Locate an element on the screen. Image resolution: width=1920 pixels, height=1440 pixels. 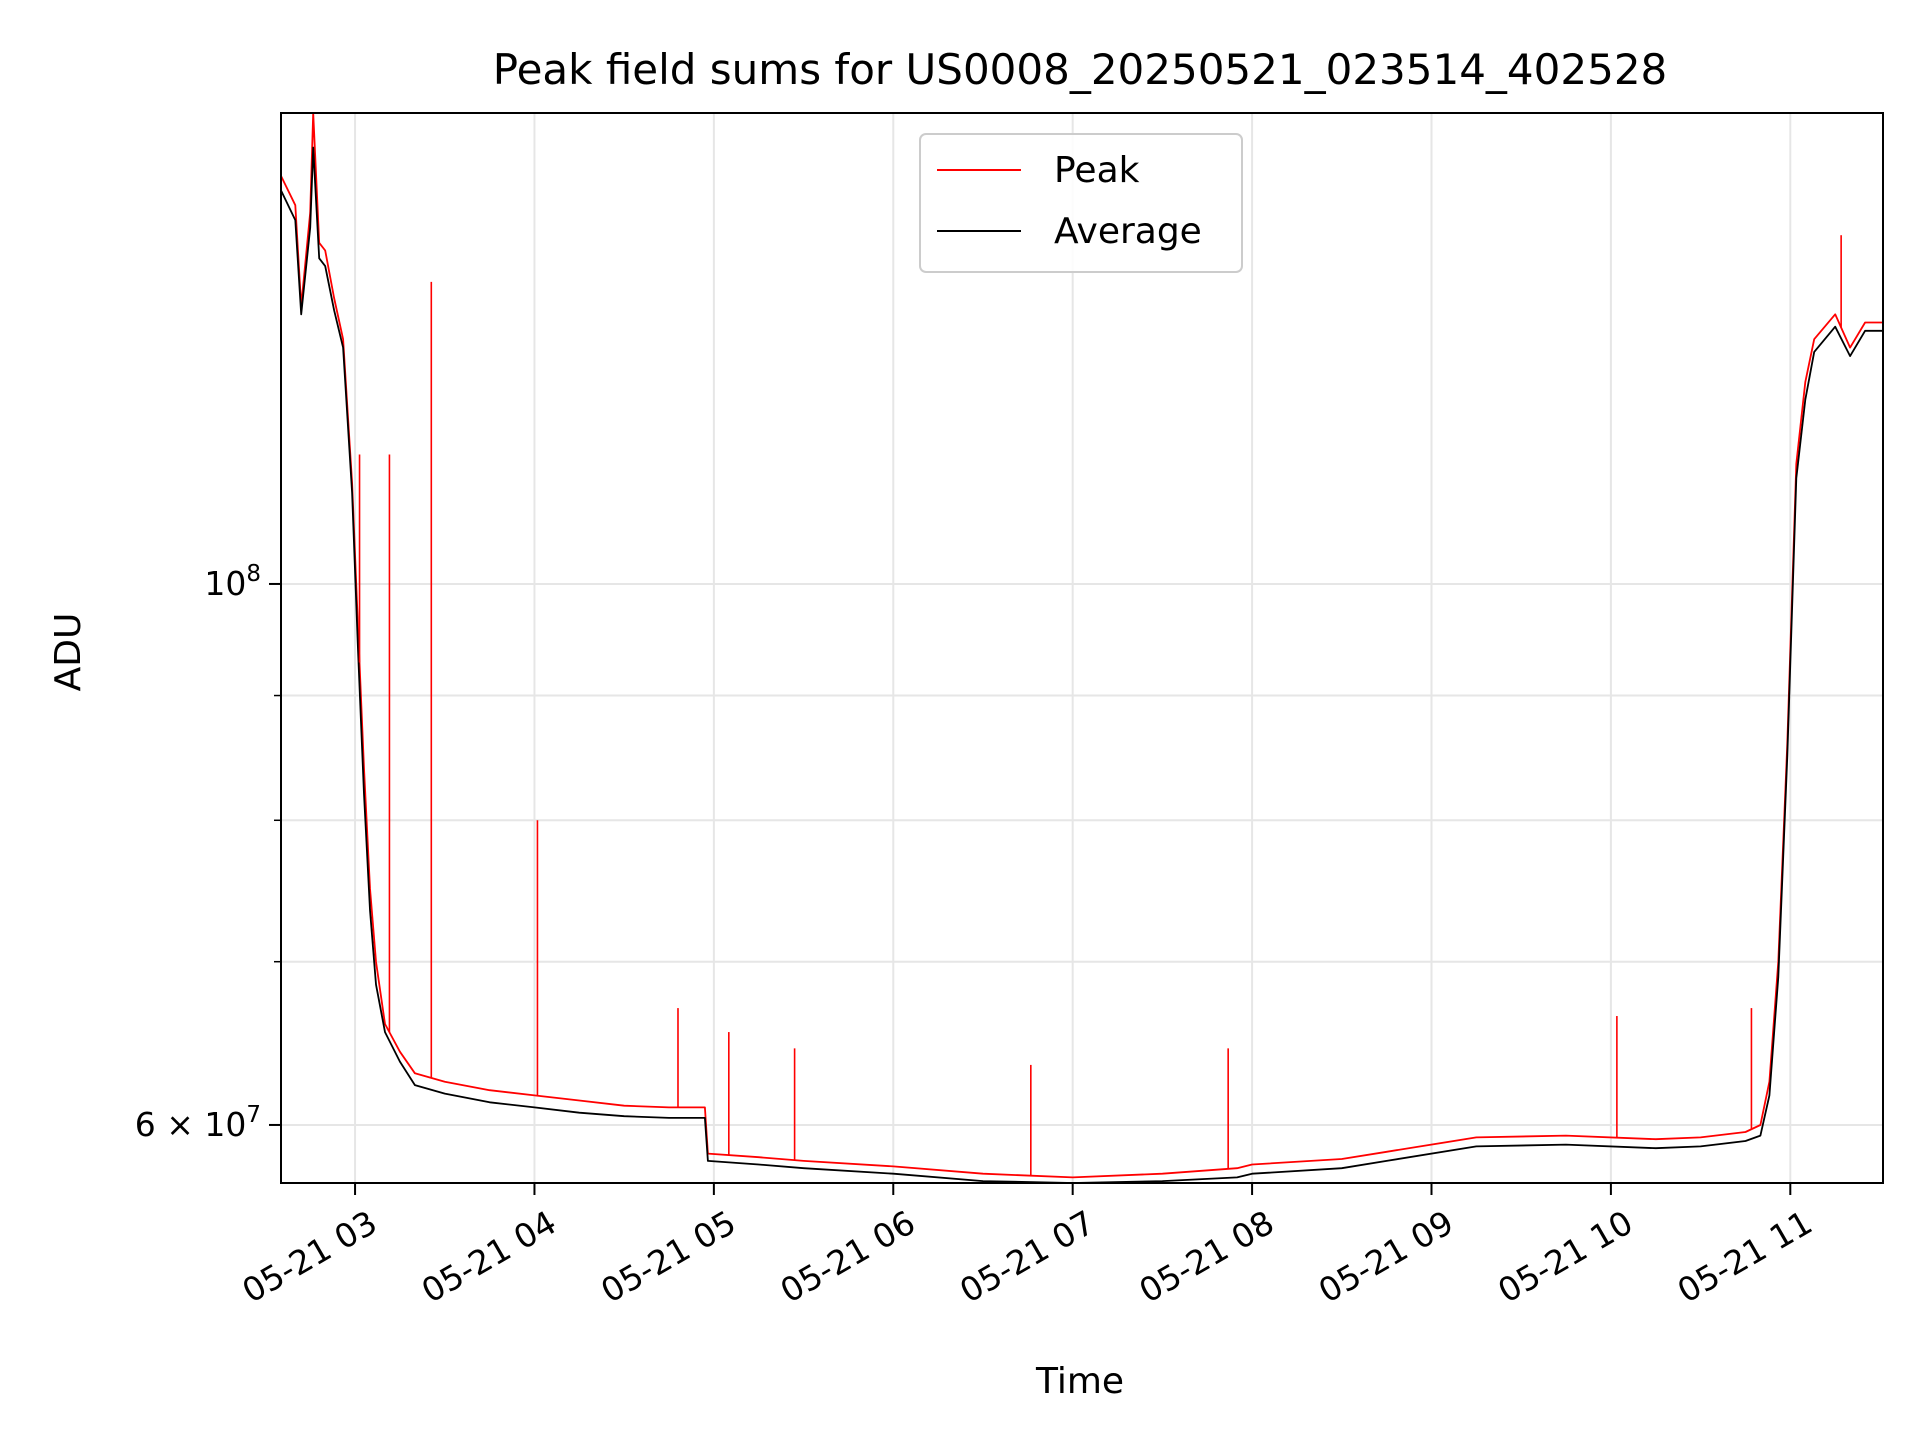
legend-label-peak: Peak is located at coordinates (1097, 170).